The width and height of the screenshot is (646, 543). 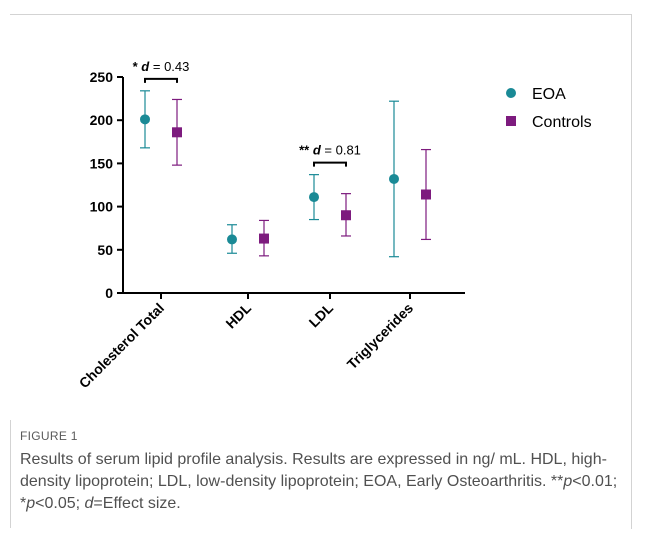 What do you see at coordinates (321, 314) in the screenshot?
I see `x-tick-label: LDL` at bounding box center [321, 314].